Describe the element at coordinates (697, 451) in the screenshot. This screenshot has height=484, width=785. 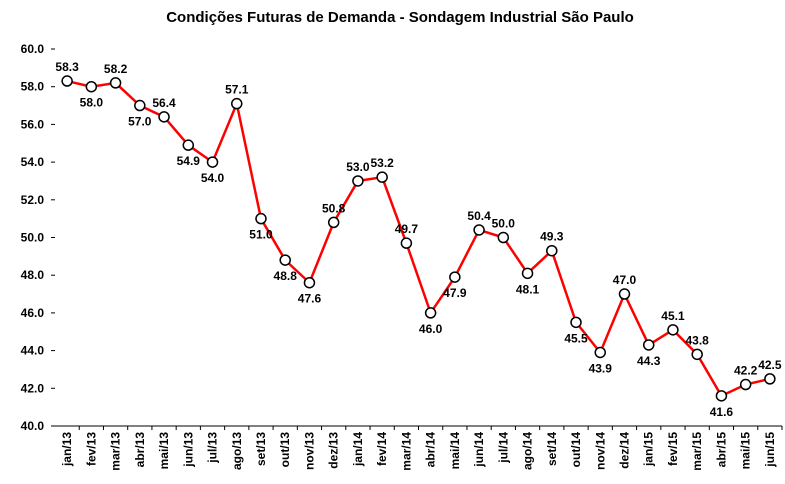
I see `x-tick-label: mar/15` at that location.